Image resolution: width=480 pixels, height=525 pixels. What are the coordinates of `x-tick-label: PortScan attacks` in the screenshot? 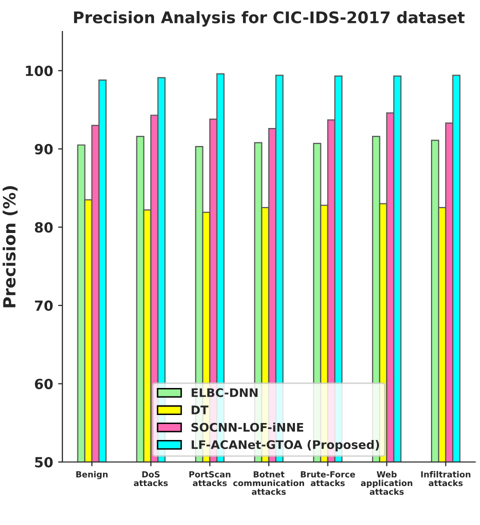 It's located at (209, 478).